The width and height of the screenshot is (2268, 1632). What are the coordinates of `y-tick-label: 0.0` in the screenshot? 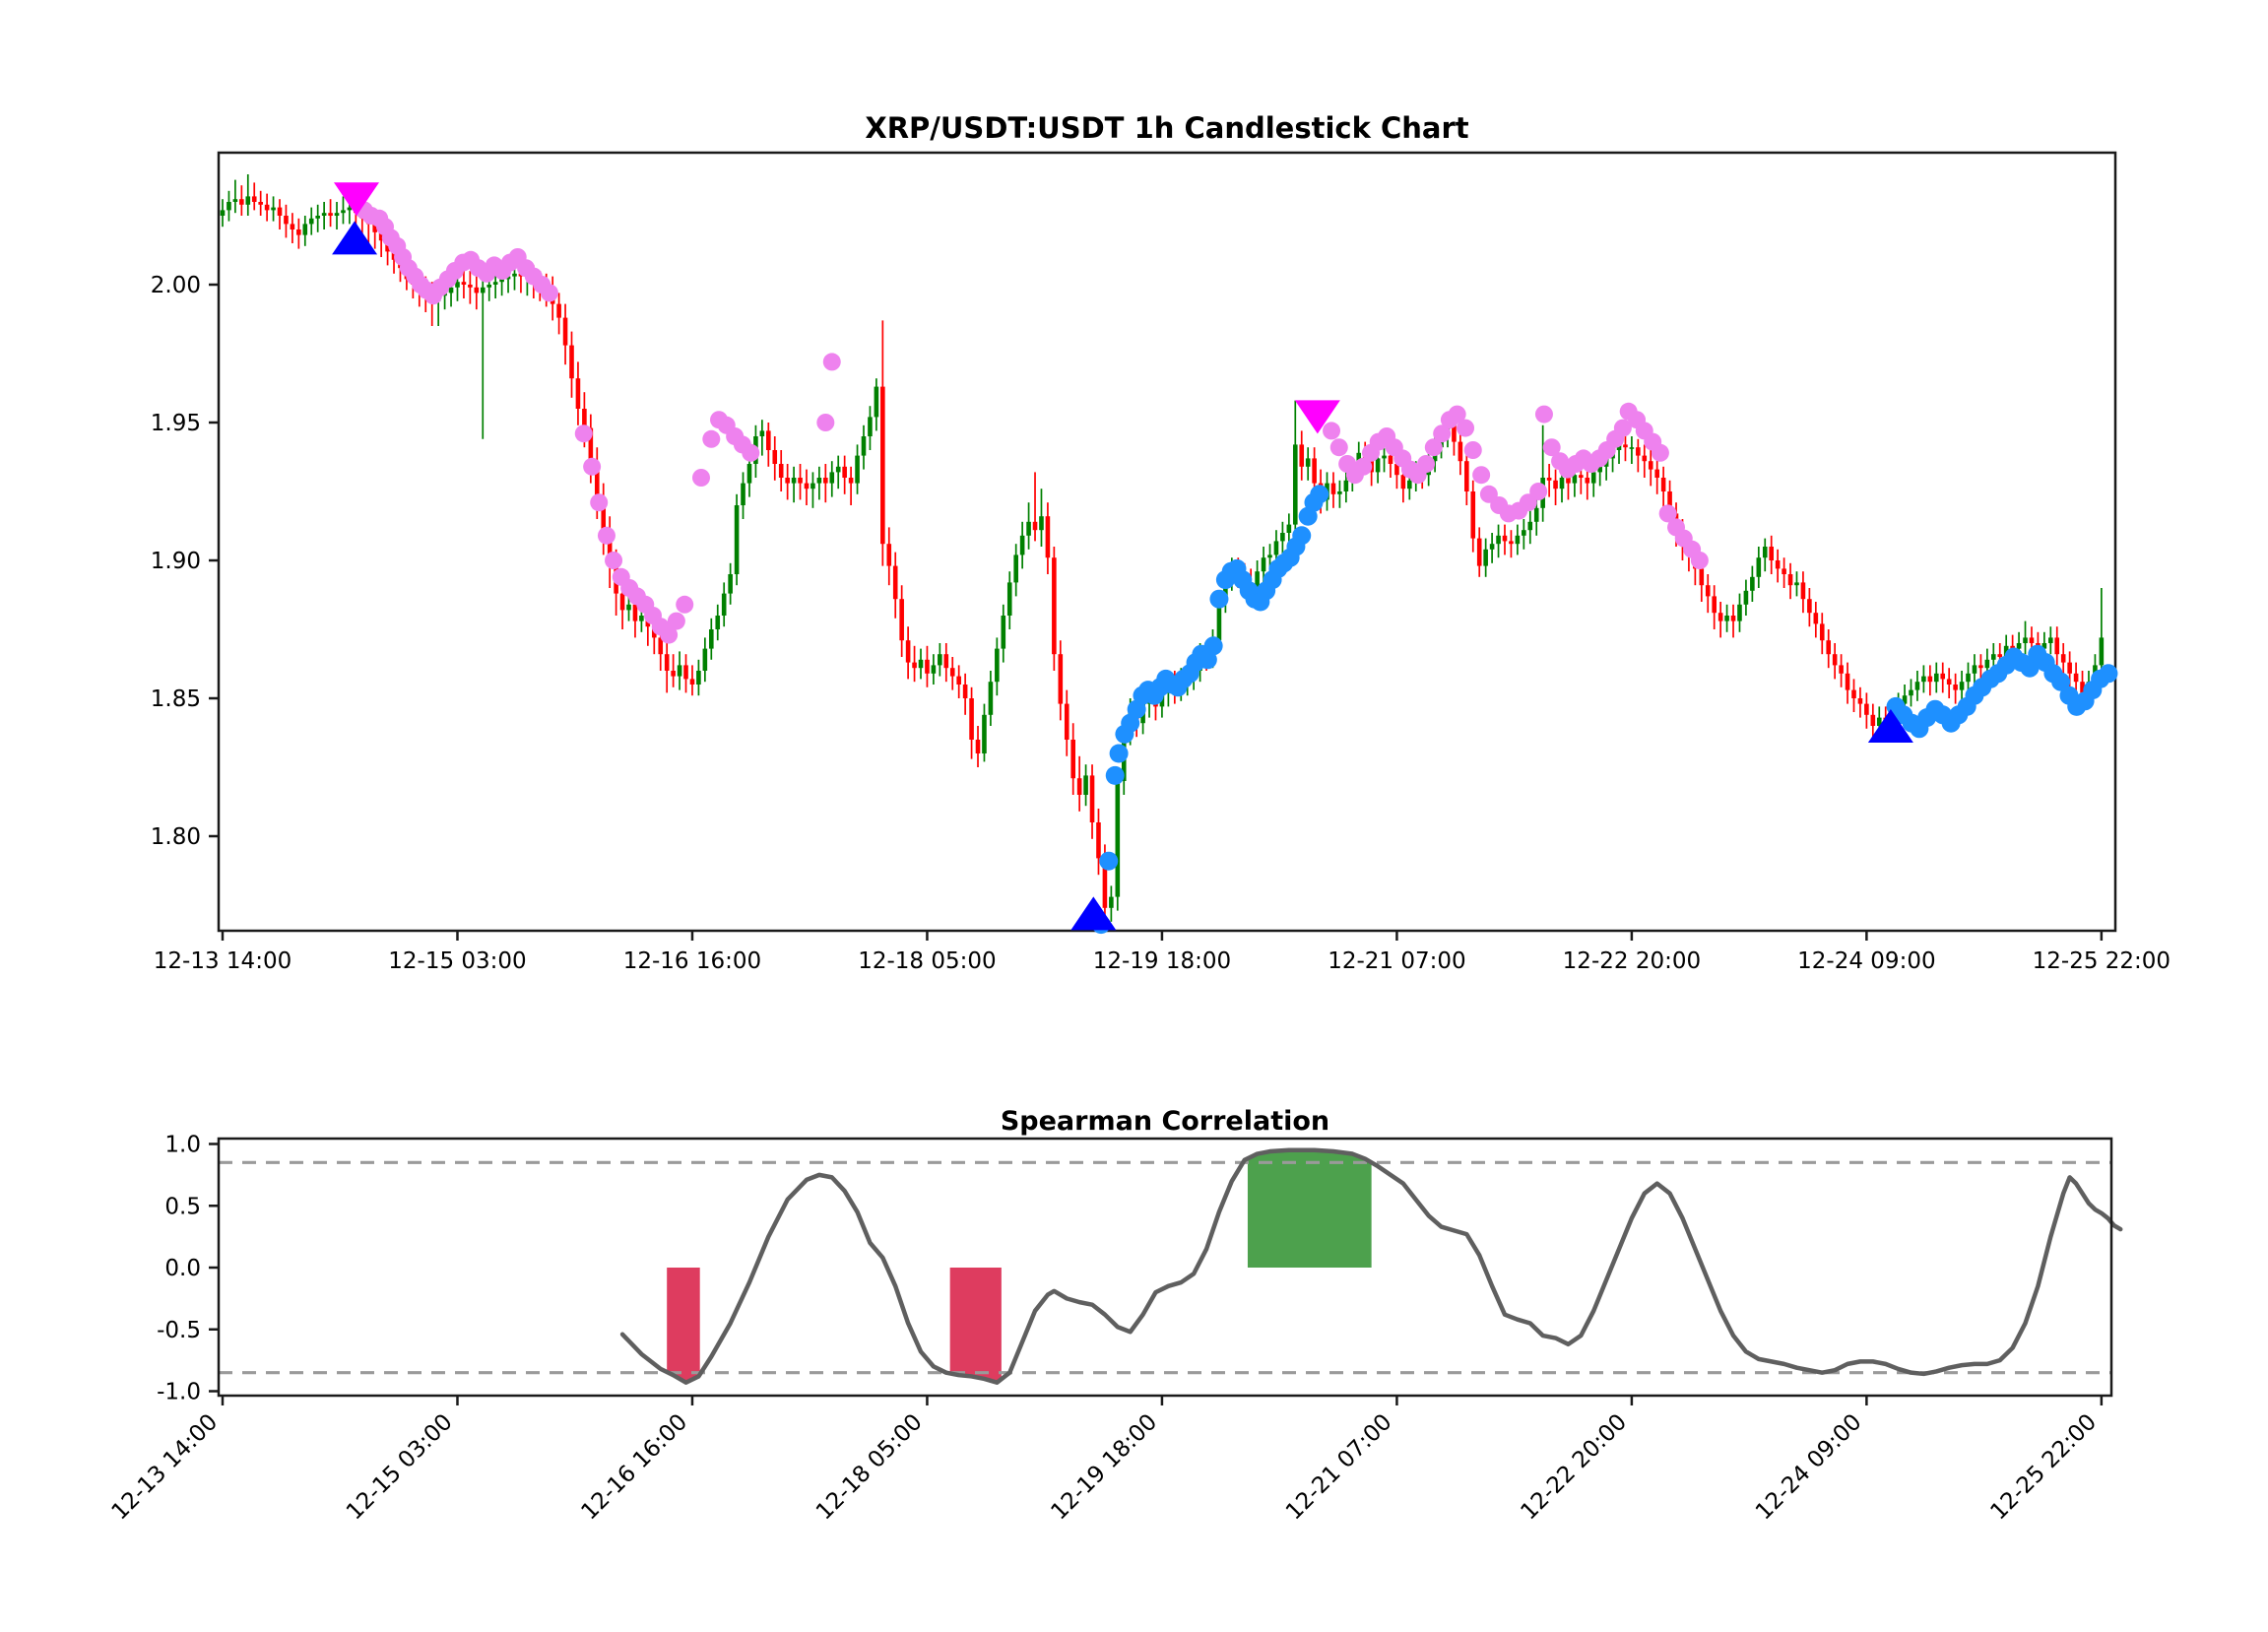 It's located at (183, 1268).